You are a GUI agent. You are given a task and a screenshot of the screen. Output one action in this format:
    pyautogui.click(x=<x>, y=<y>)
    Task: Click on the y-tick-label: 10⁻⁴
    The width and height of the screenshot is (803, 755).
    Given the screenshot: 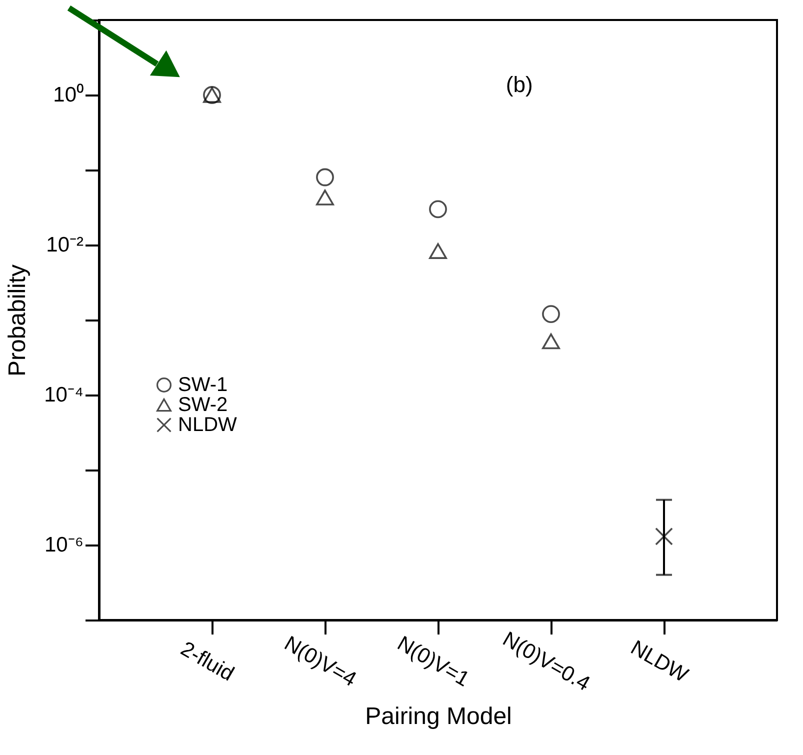 What is the action you would take?
    pyautogui.click(x=64, y=395)
    